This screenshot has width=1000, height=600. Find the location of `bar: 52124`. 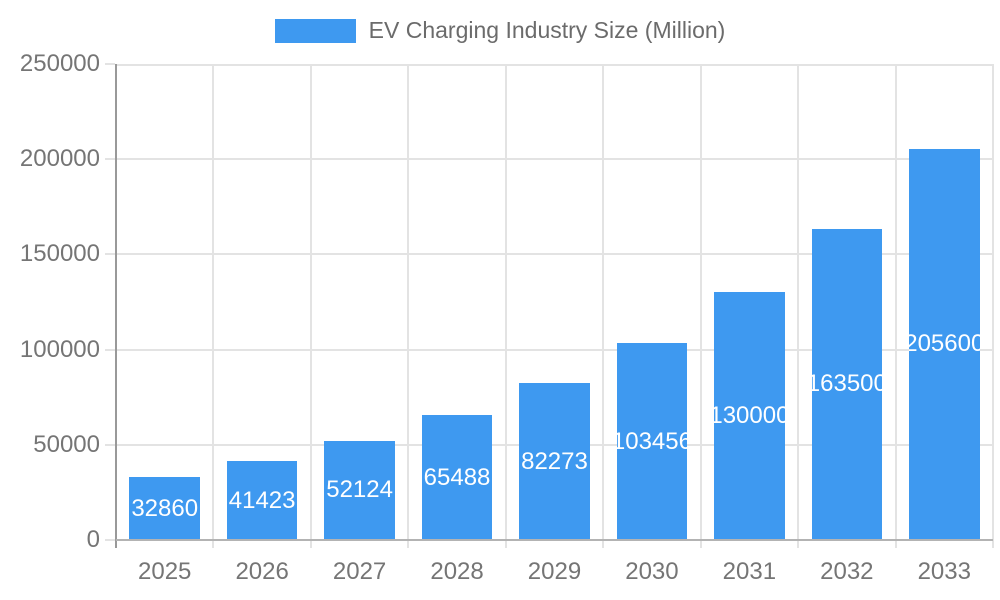

bar: 52124 is located at coordinates (359, 490).